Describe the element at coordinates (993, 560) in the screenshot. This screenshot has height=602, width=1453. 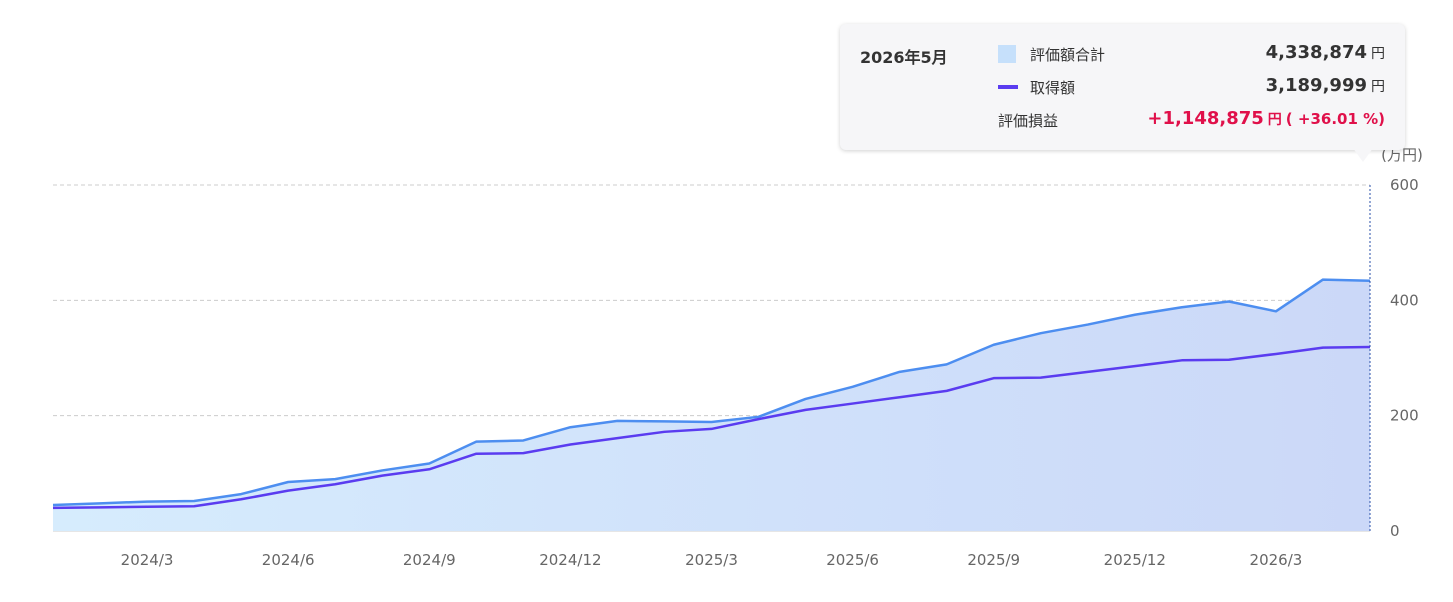
I see `x-tick-label: 2025/9` at that location.